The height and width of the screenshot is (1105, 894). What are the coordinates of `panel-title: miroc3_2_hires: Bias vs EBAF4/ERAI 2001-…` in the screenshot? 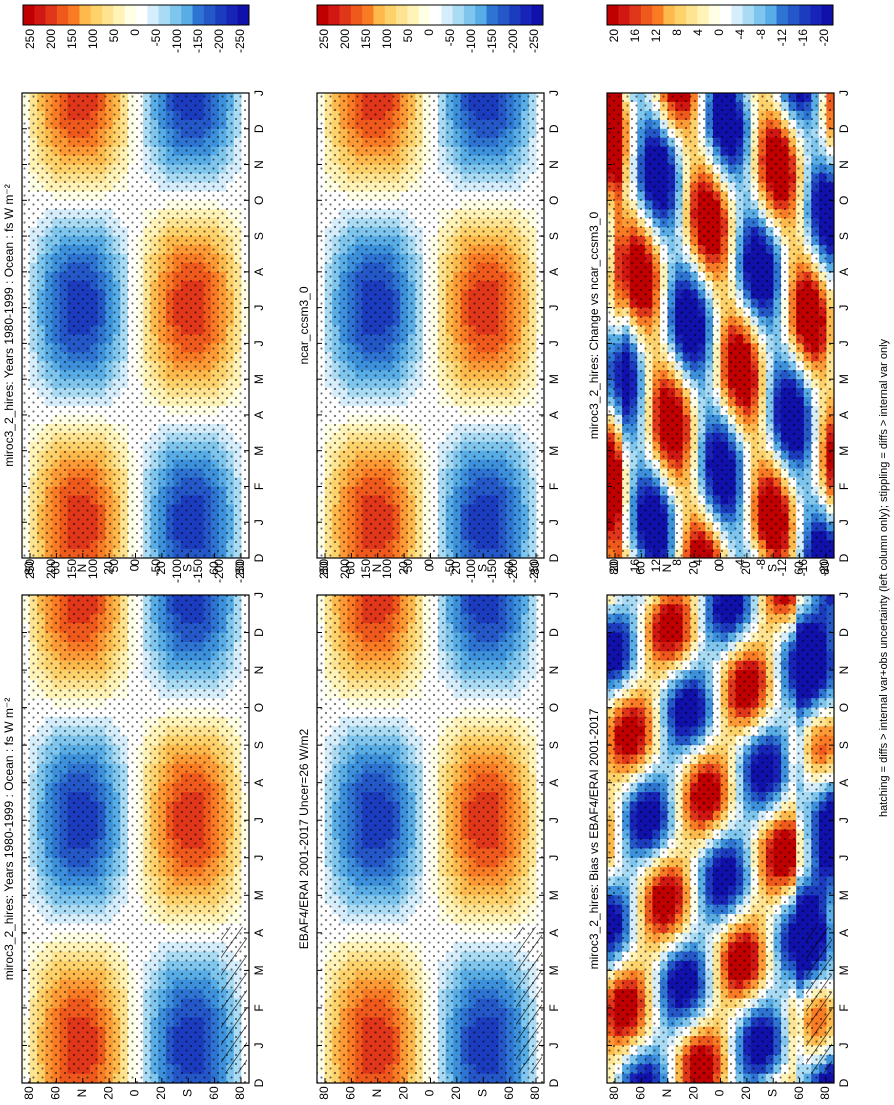 It's located at (594, 838).